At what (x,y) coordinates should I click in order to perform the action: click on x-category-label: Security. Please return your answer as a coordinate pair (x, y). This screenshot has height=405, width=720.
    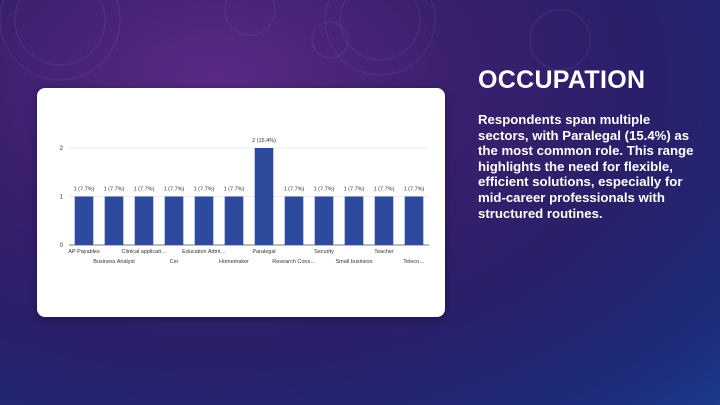
    Looking at the image, I should click on (324, 252).